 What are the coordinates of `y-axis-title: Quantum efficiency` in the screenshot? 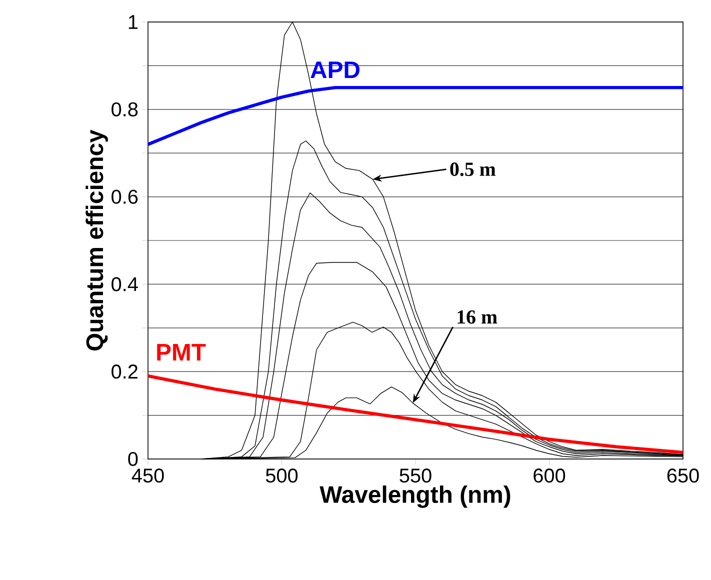 It's located at (97, 240).